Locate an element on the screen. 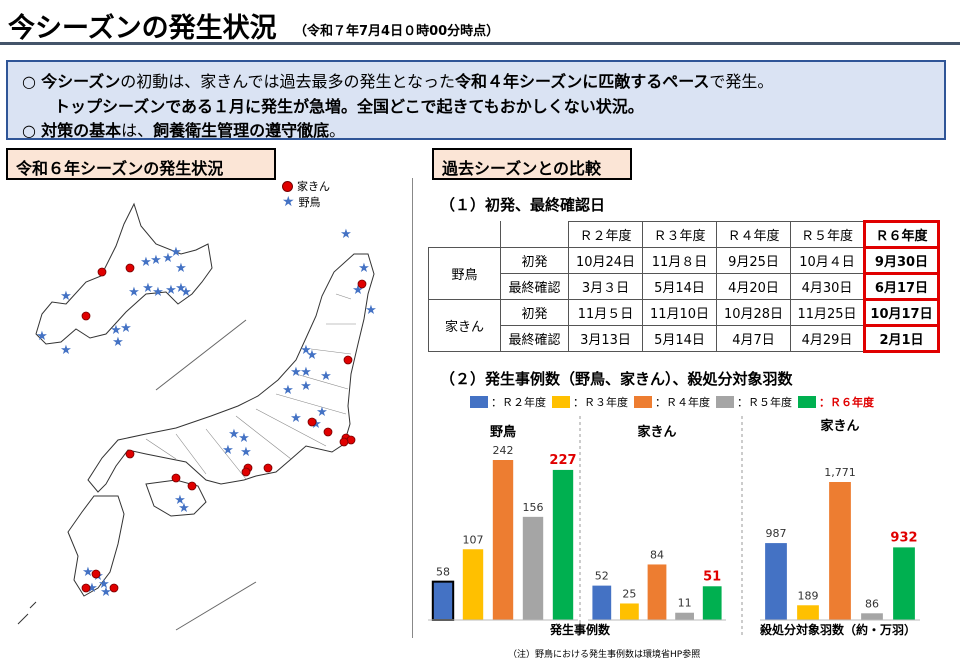 The image size is (960, 664). header-cell: Ｒ２年度 is located at coordinates (605, 234).